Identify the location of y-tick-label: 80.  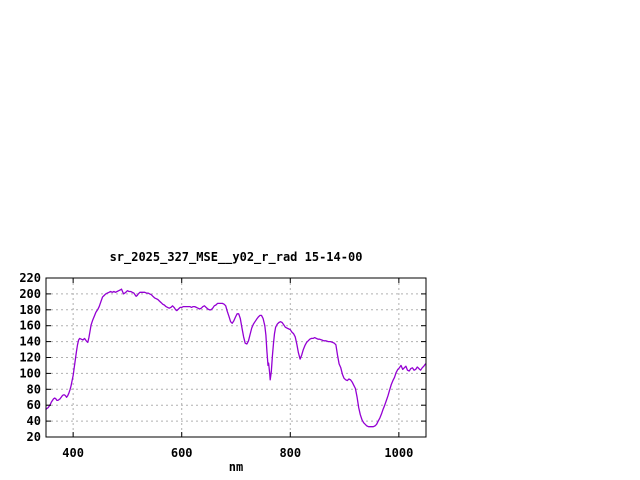
(34, 389).